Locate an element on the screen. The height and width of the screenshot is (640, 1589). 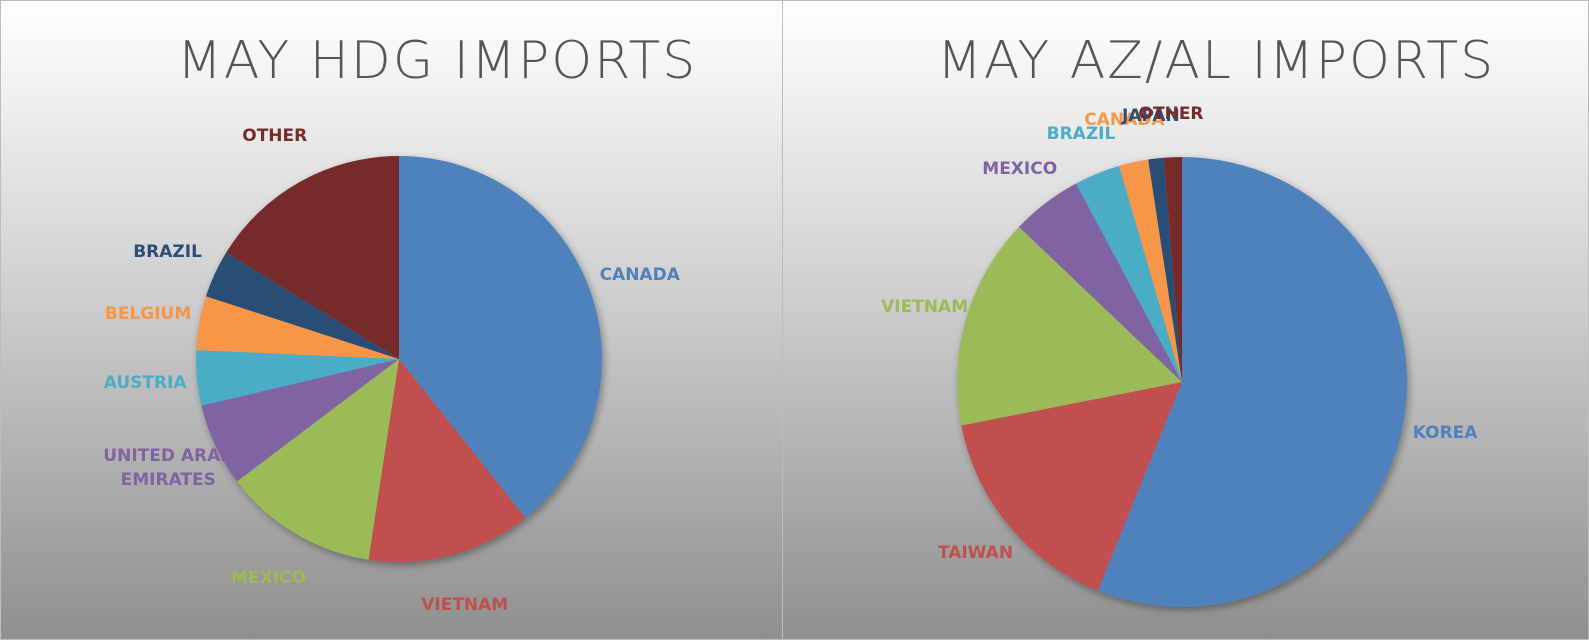
slice-label: AUSTRIA is located at coordinates (145, 382).